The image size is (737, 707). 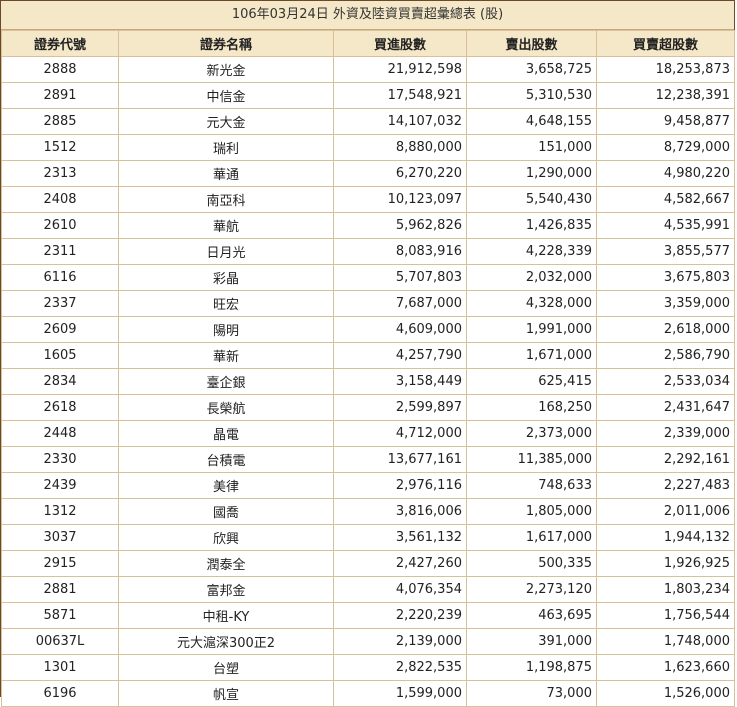 What do you see at coordinates (60, 667) in the screenshot?
I see `stock-code-cell: 1301` at bounding box center [60, 667].